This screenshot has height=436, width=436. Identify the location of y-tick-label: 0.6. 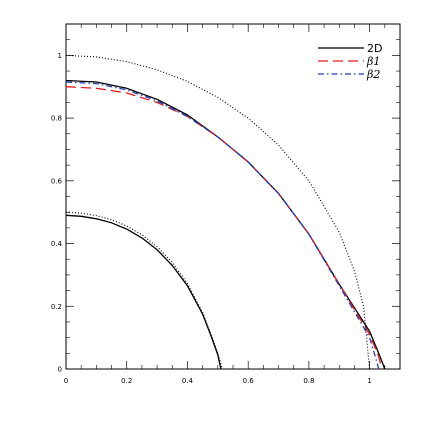
(57, 181).